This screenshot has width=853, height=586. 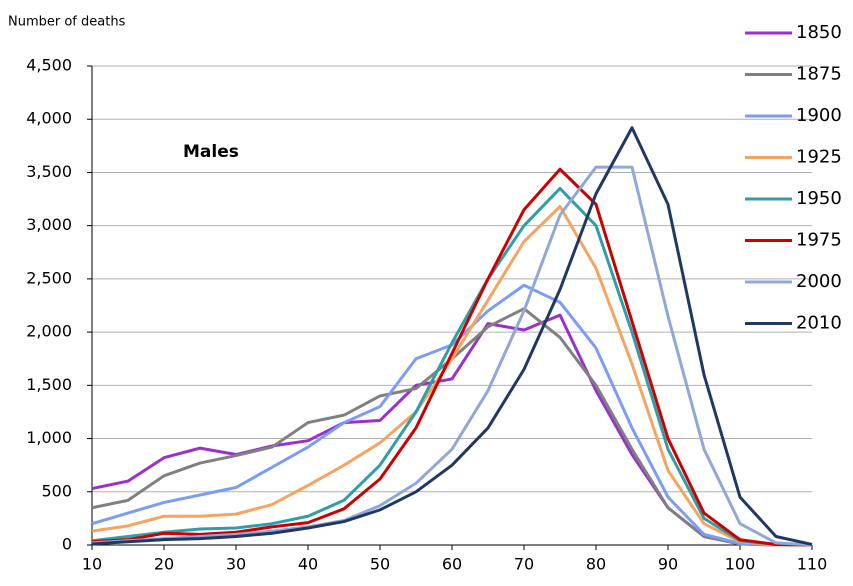 What do you see at coordinates (236, 564) in the screenshot?
I see `x-tick-label: 30` at bounding box center [236, 564].